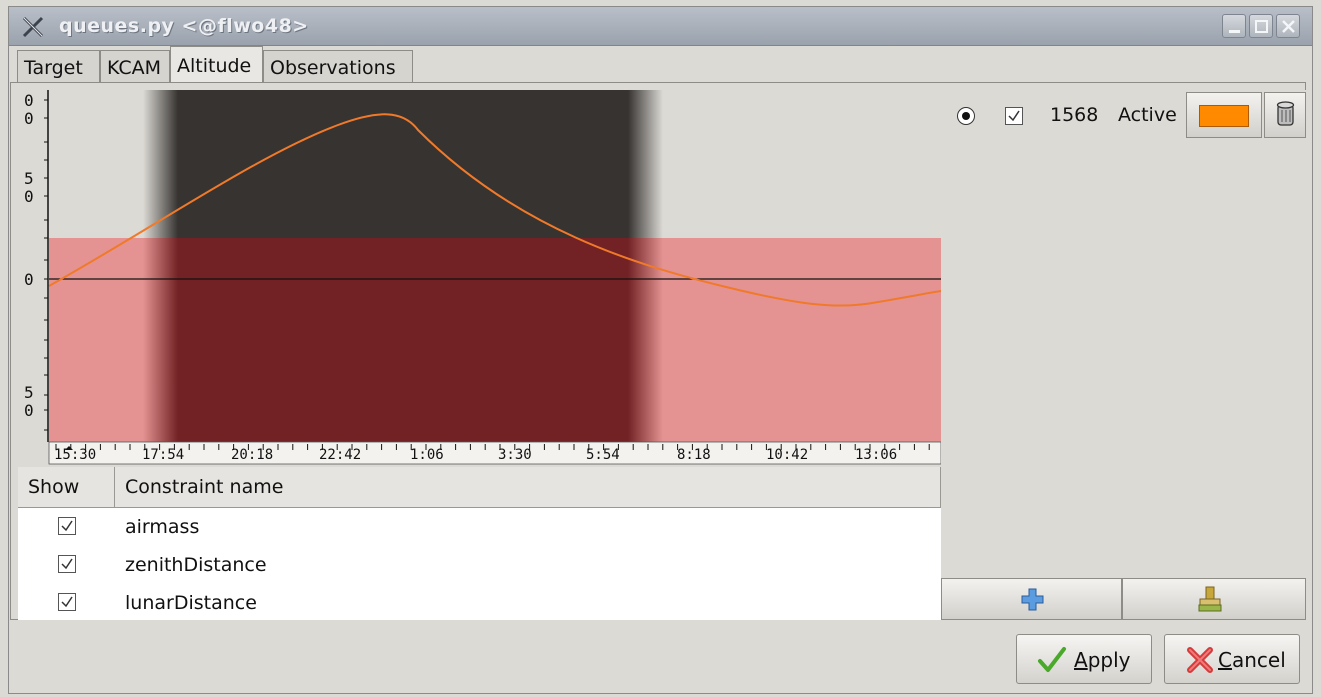  I want to click on close-icon, so click(1288, 26).